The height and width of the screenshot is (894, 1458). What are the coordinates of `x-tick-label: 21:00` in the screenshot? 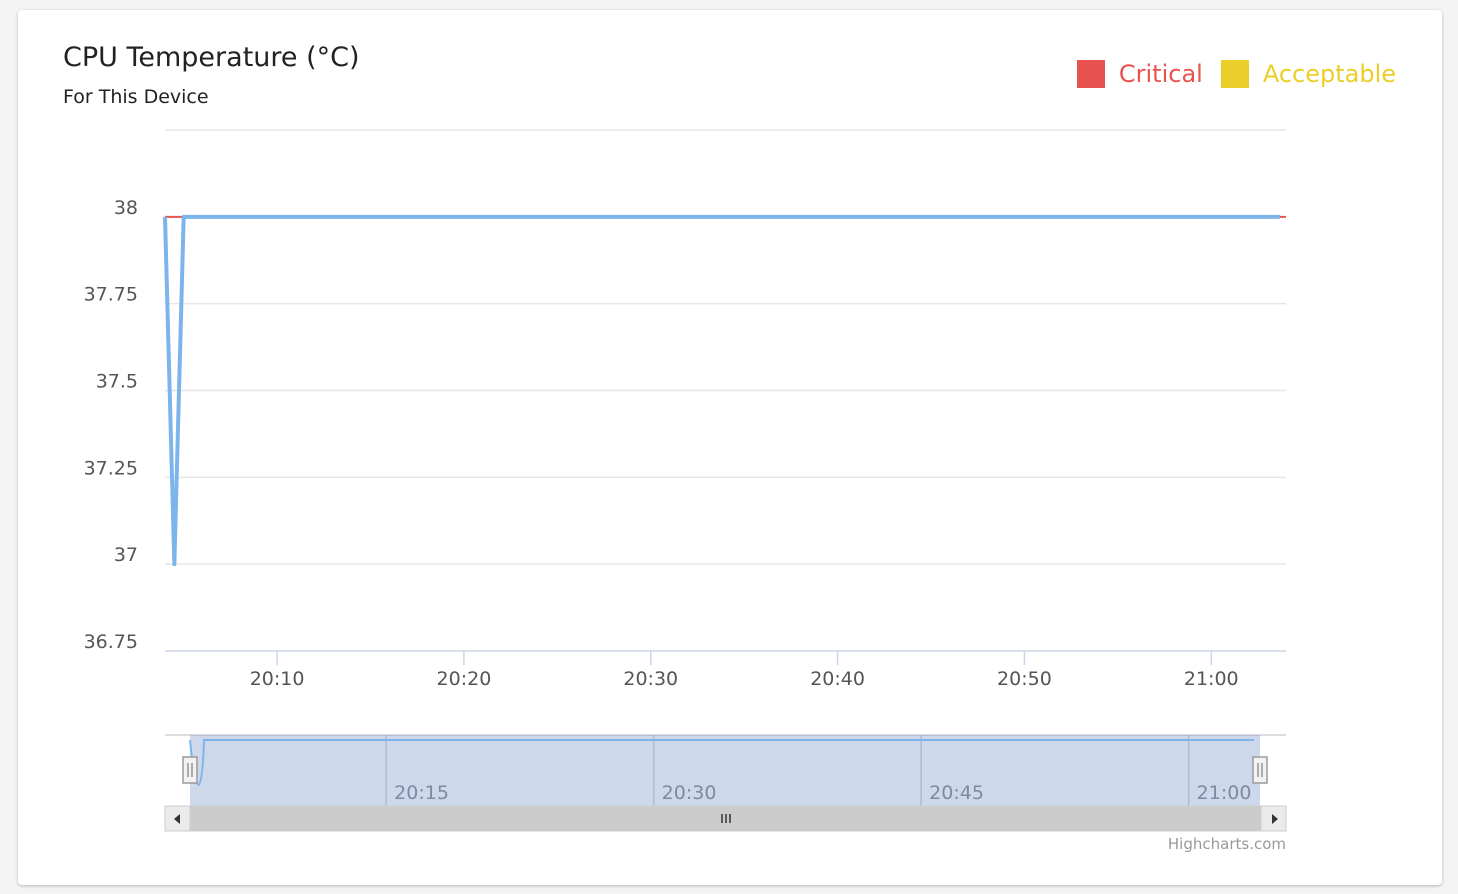 It's located at (1211, 679).